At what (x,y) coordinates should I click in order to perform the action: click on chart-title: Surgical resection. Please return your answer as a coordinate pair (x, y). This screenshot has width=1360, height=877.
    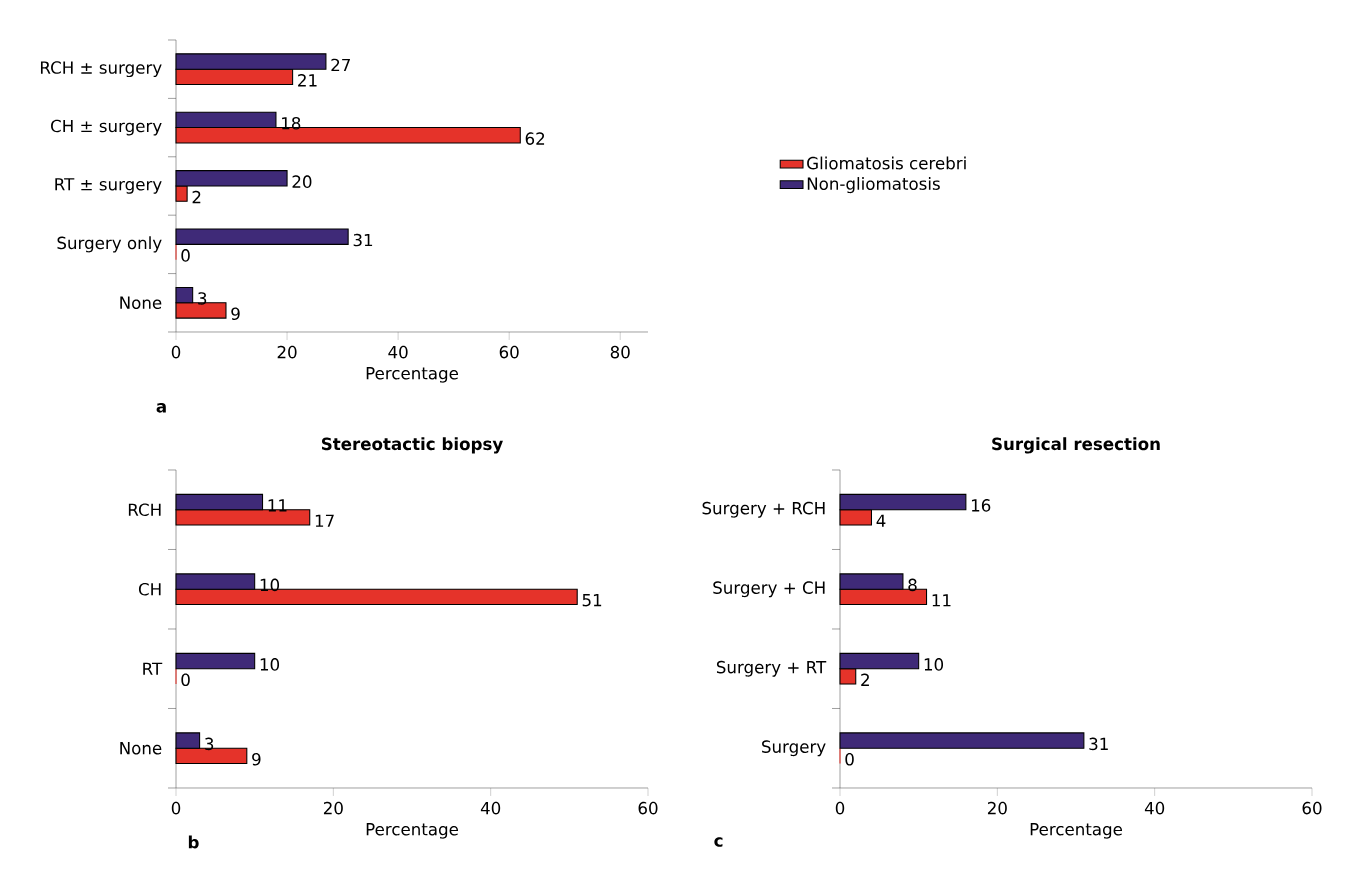
    Looking at the image, I should click on (1076, 445).